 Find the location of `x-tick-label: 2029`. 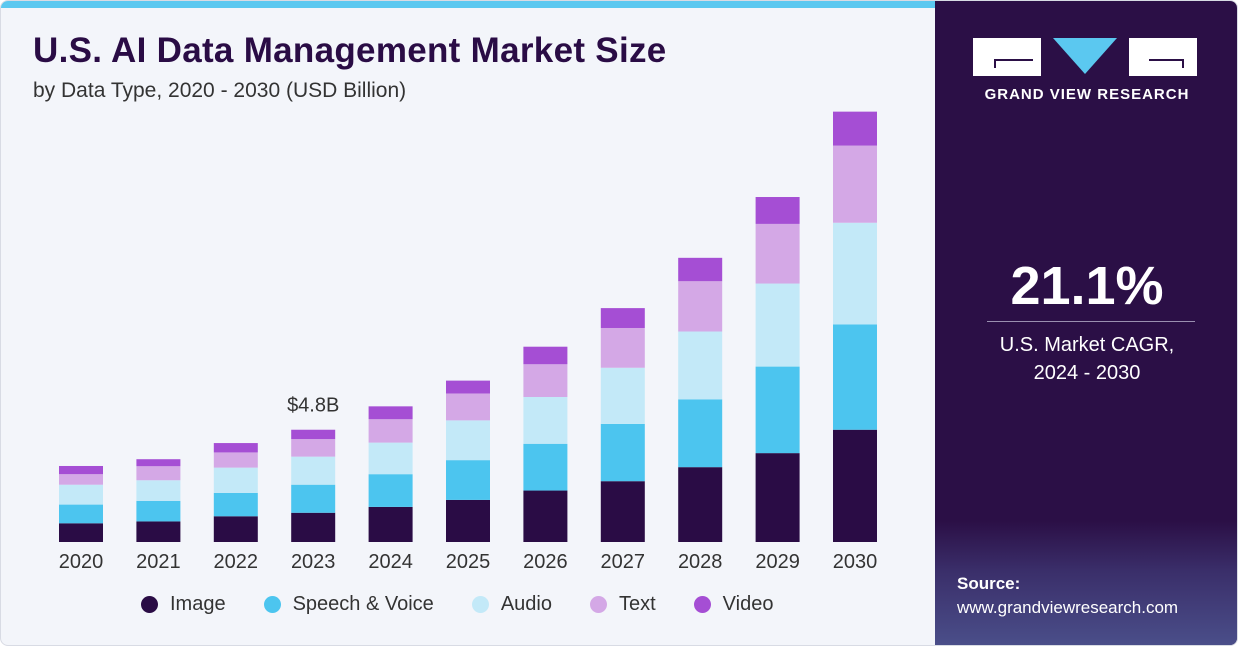

x-tick-label: 2029 is located at coordinates (777, 562).